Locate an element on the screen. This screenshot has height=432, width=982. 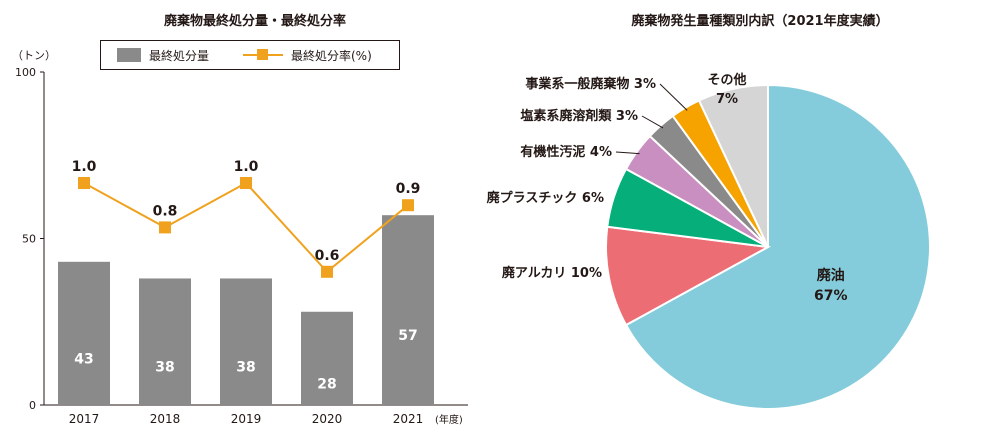
pie-slice-label: その他 is located at coordinates (726, 80).